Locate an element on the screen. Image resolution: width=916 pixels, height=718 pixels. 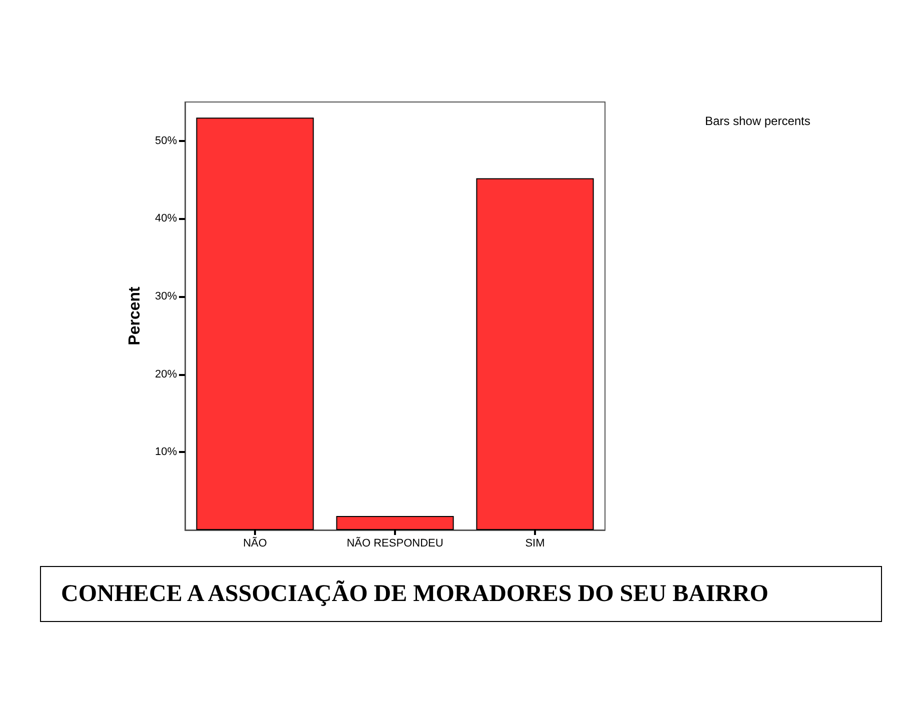
text: Bars show percents is located at coordinates (757, 121).